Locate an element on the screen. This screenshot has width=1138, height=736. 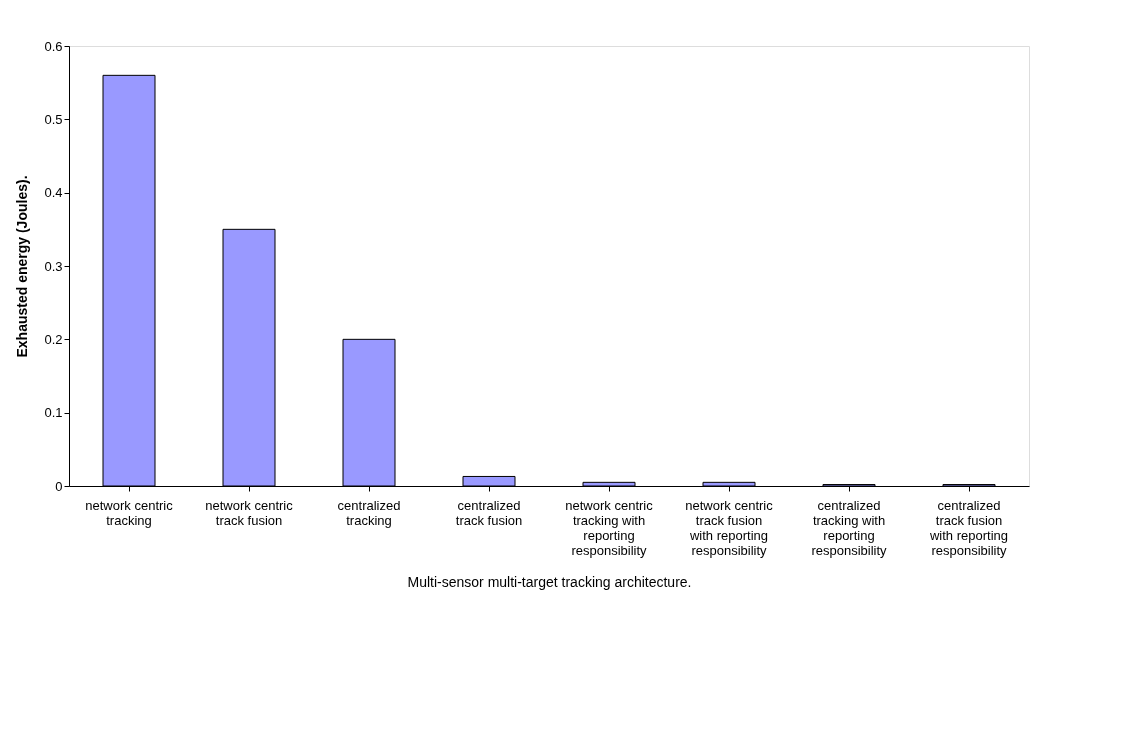
y-tick-label: 0.3 is located at coordinates (53, 266).